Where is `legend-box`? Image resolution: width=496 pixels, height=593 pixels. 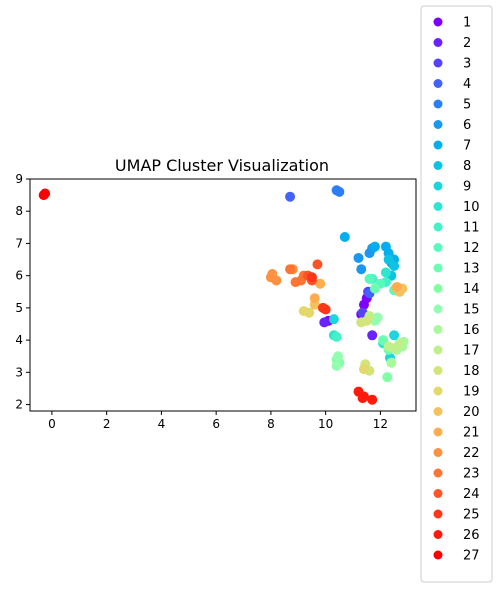
legend-box is located at coordinates (456, 294).